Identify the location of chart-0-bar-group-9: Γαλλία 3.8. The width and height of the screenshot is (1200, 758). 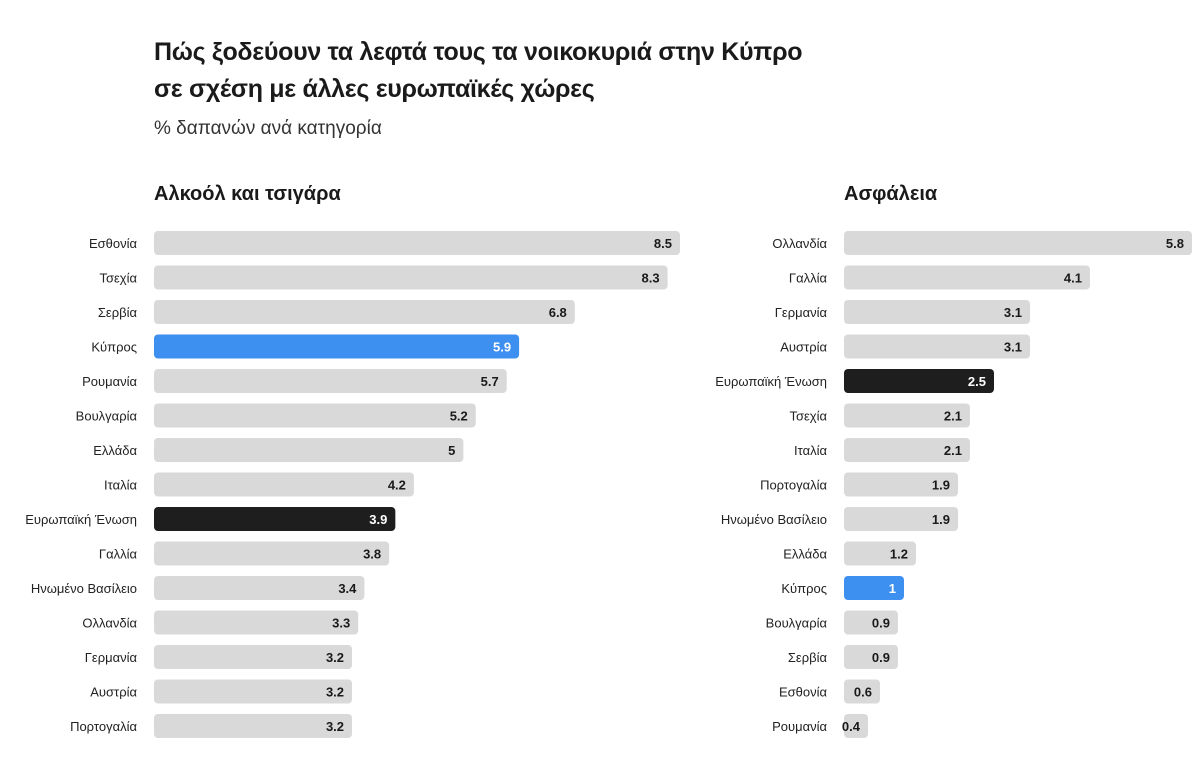
(244, 553).